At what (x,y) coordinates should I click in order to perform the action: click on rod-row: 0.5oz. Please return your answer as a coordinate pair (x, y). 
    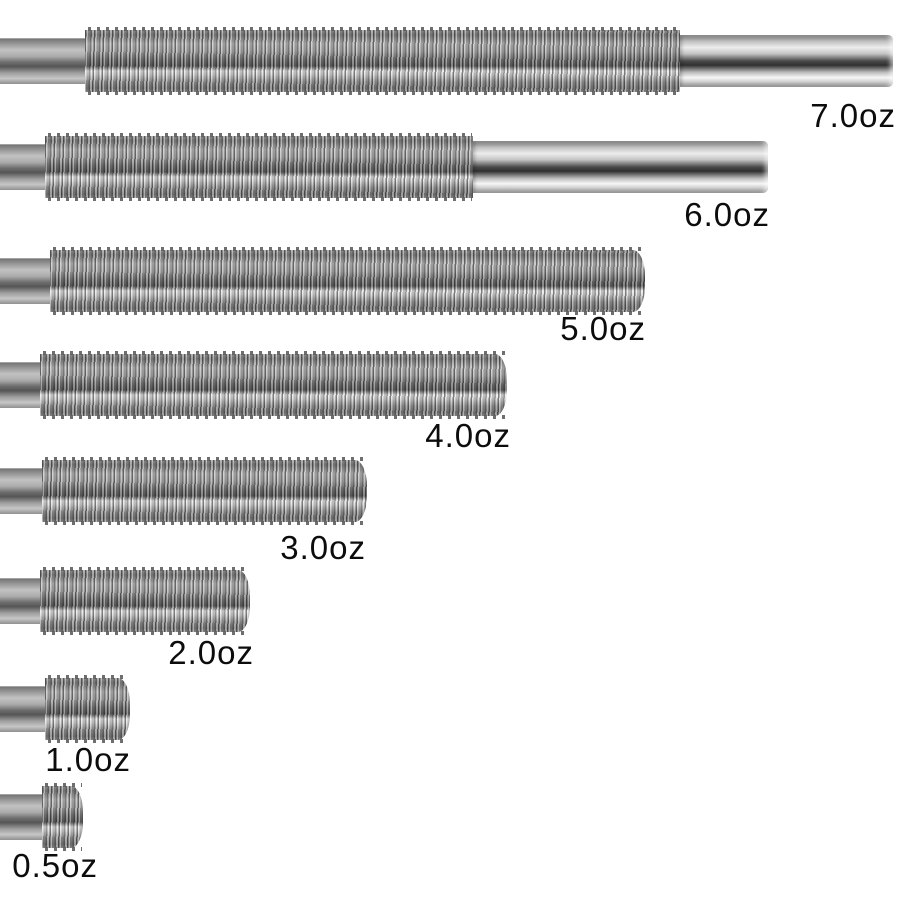
    Looking at the image, I should click on (48, 833).